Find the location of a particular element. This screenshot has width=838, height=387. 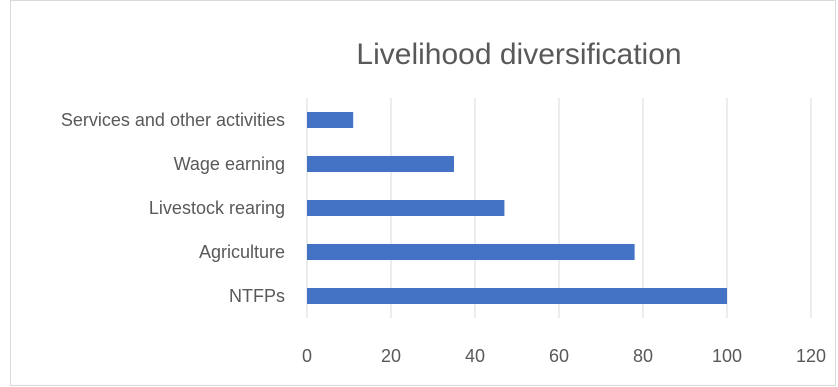

category-label: NTFPs is located at coordinates (257, 296).